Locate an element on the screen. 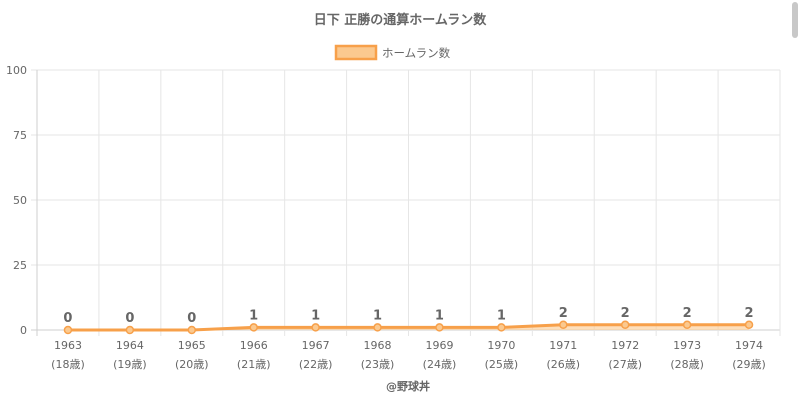  x-tick-label: 1963 is located at coordinates (68, 345).